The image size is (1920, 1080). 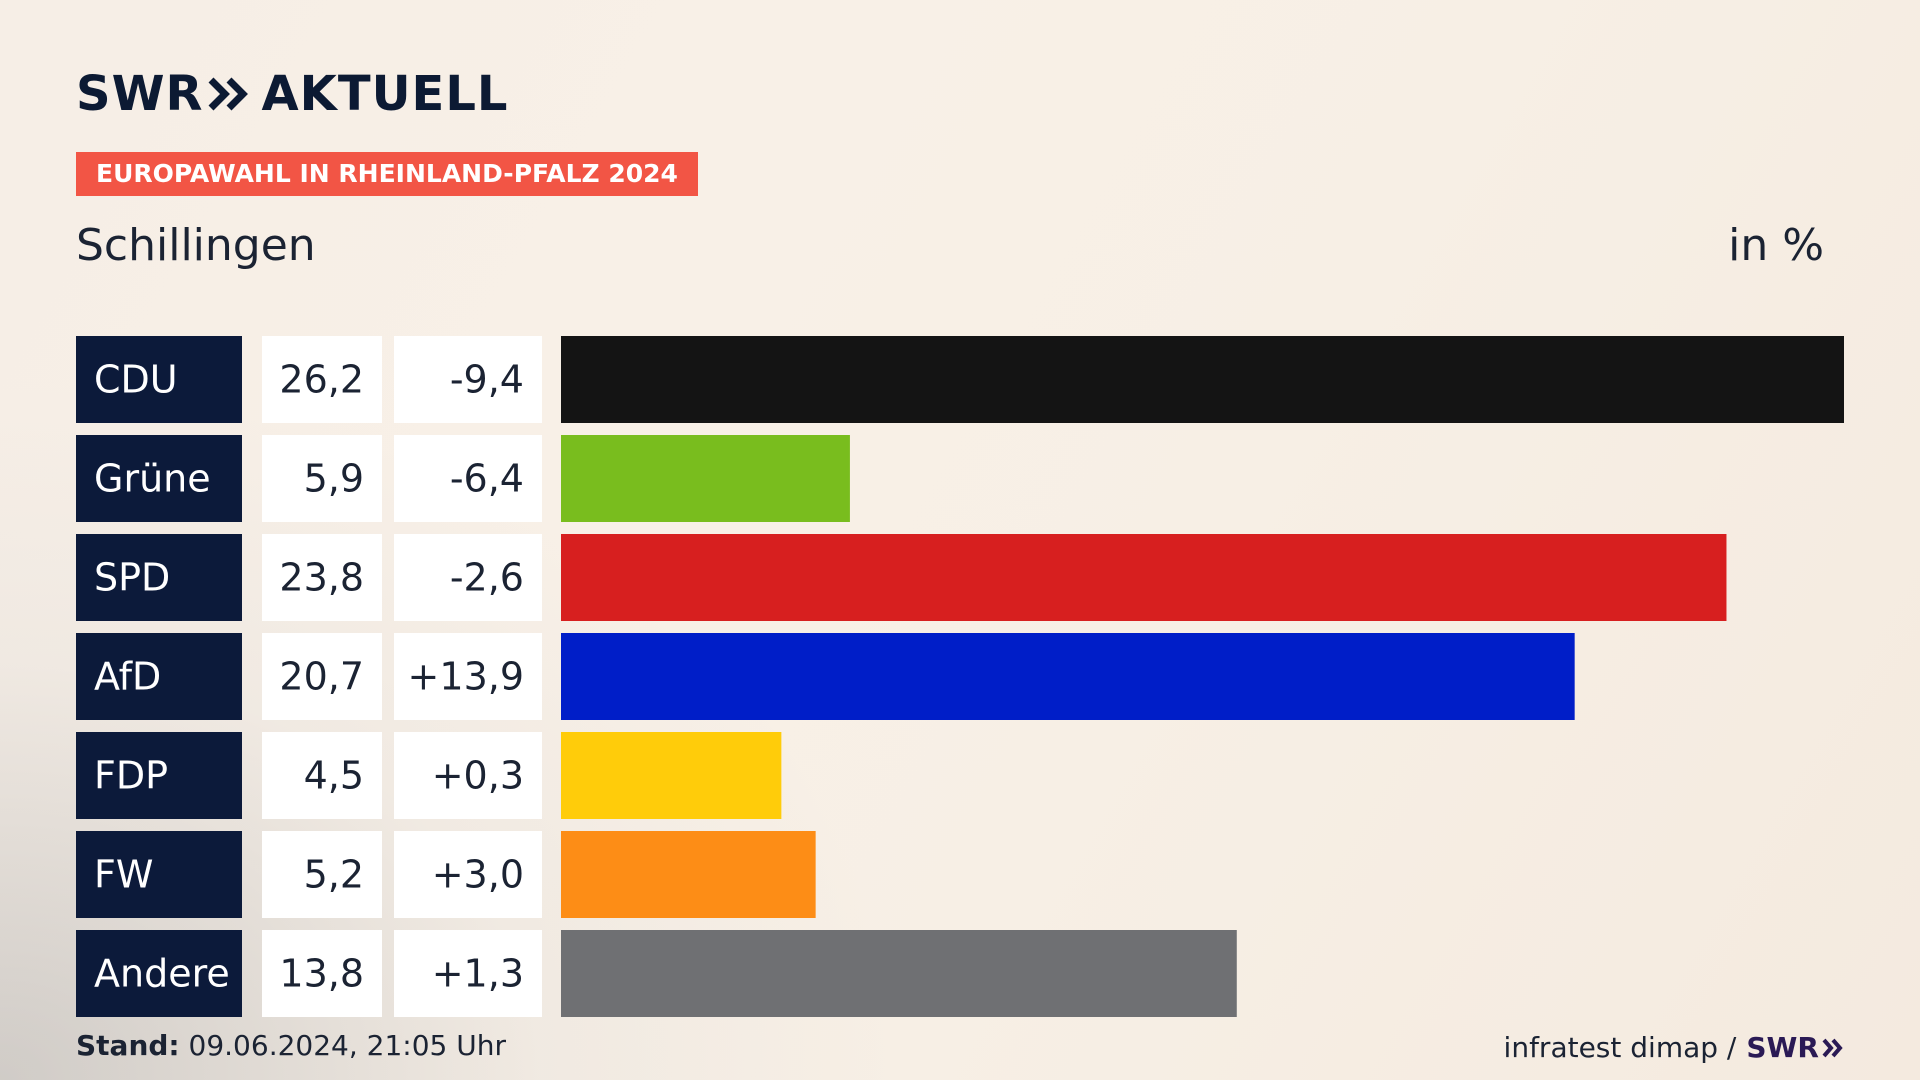 I want to click on change-label-cdu: -9,4, so click(x=487, y=380).